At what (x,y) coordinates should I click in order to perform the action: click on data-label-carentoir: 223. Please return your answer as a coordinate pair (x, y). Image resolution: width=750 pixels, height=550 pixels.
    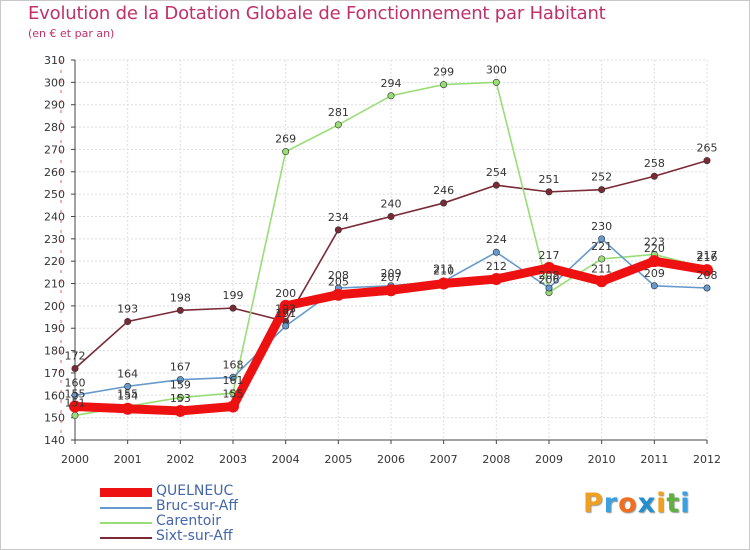
    Looking at the image, I should click on (654, 241).